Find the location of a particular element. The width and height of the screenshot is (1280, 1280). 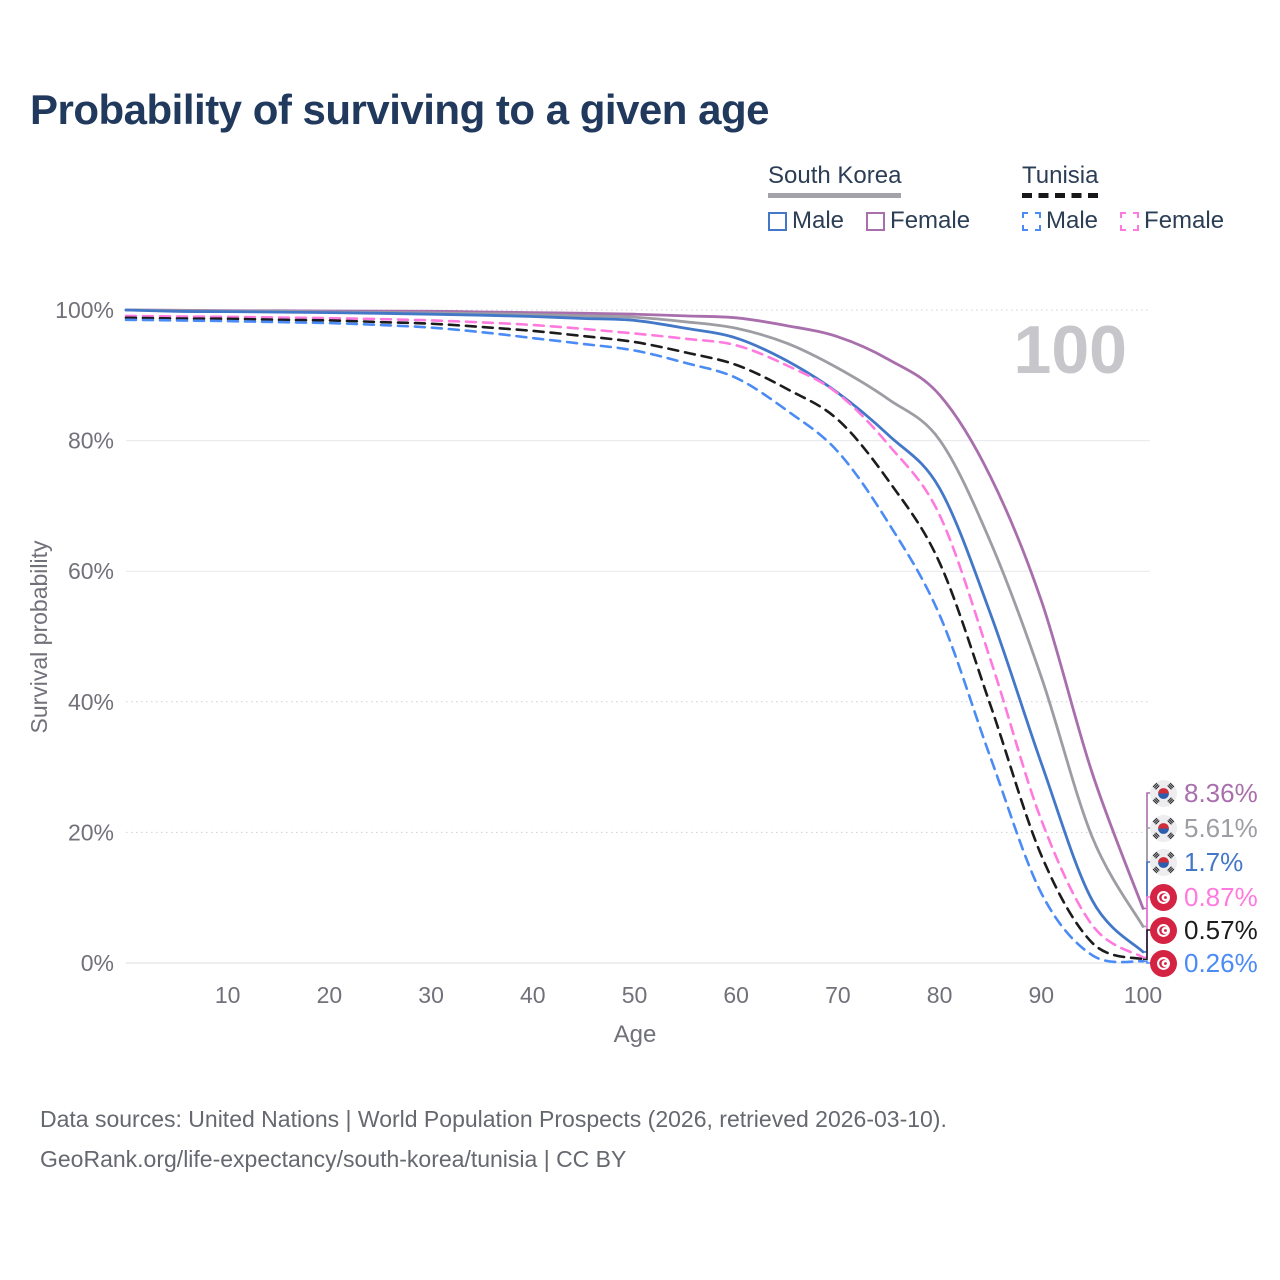

end-label-value: 5.61% is located at coordinates (1221, 828).